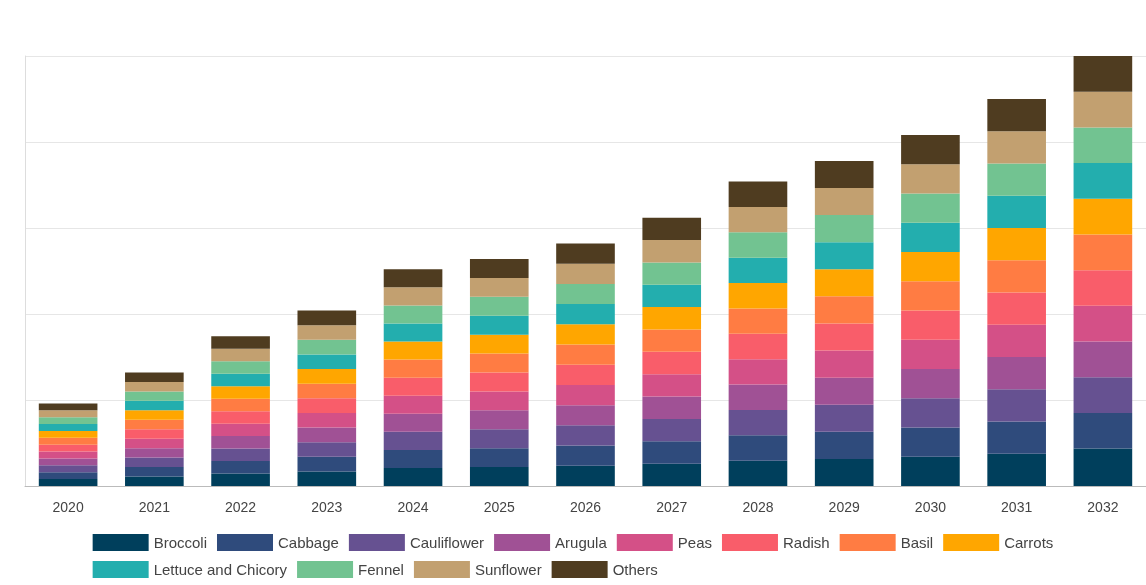  What do you see at coordinates (508, 569) in the screenshot?
I see `legend-label: Sunflower` at bounding box center [508, 569].